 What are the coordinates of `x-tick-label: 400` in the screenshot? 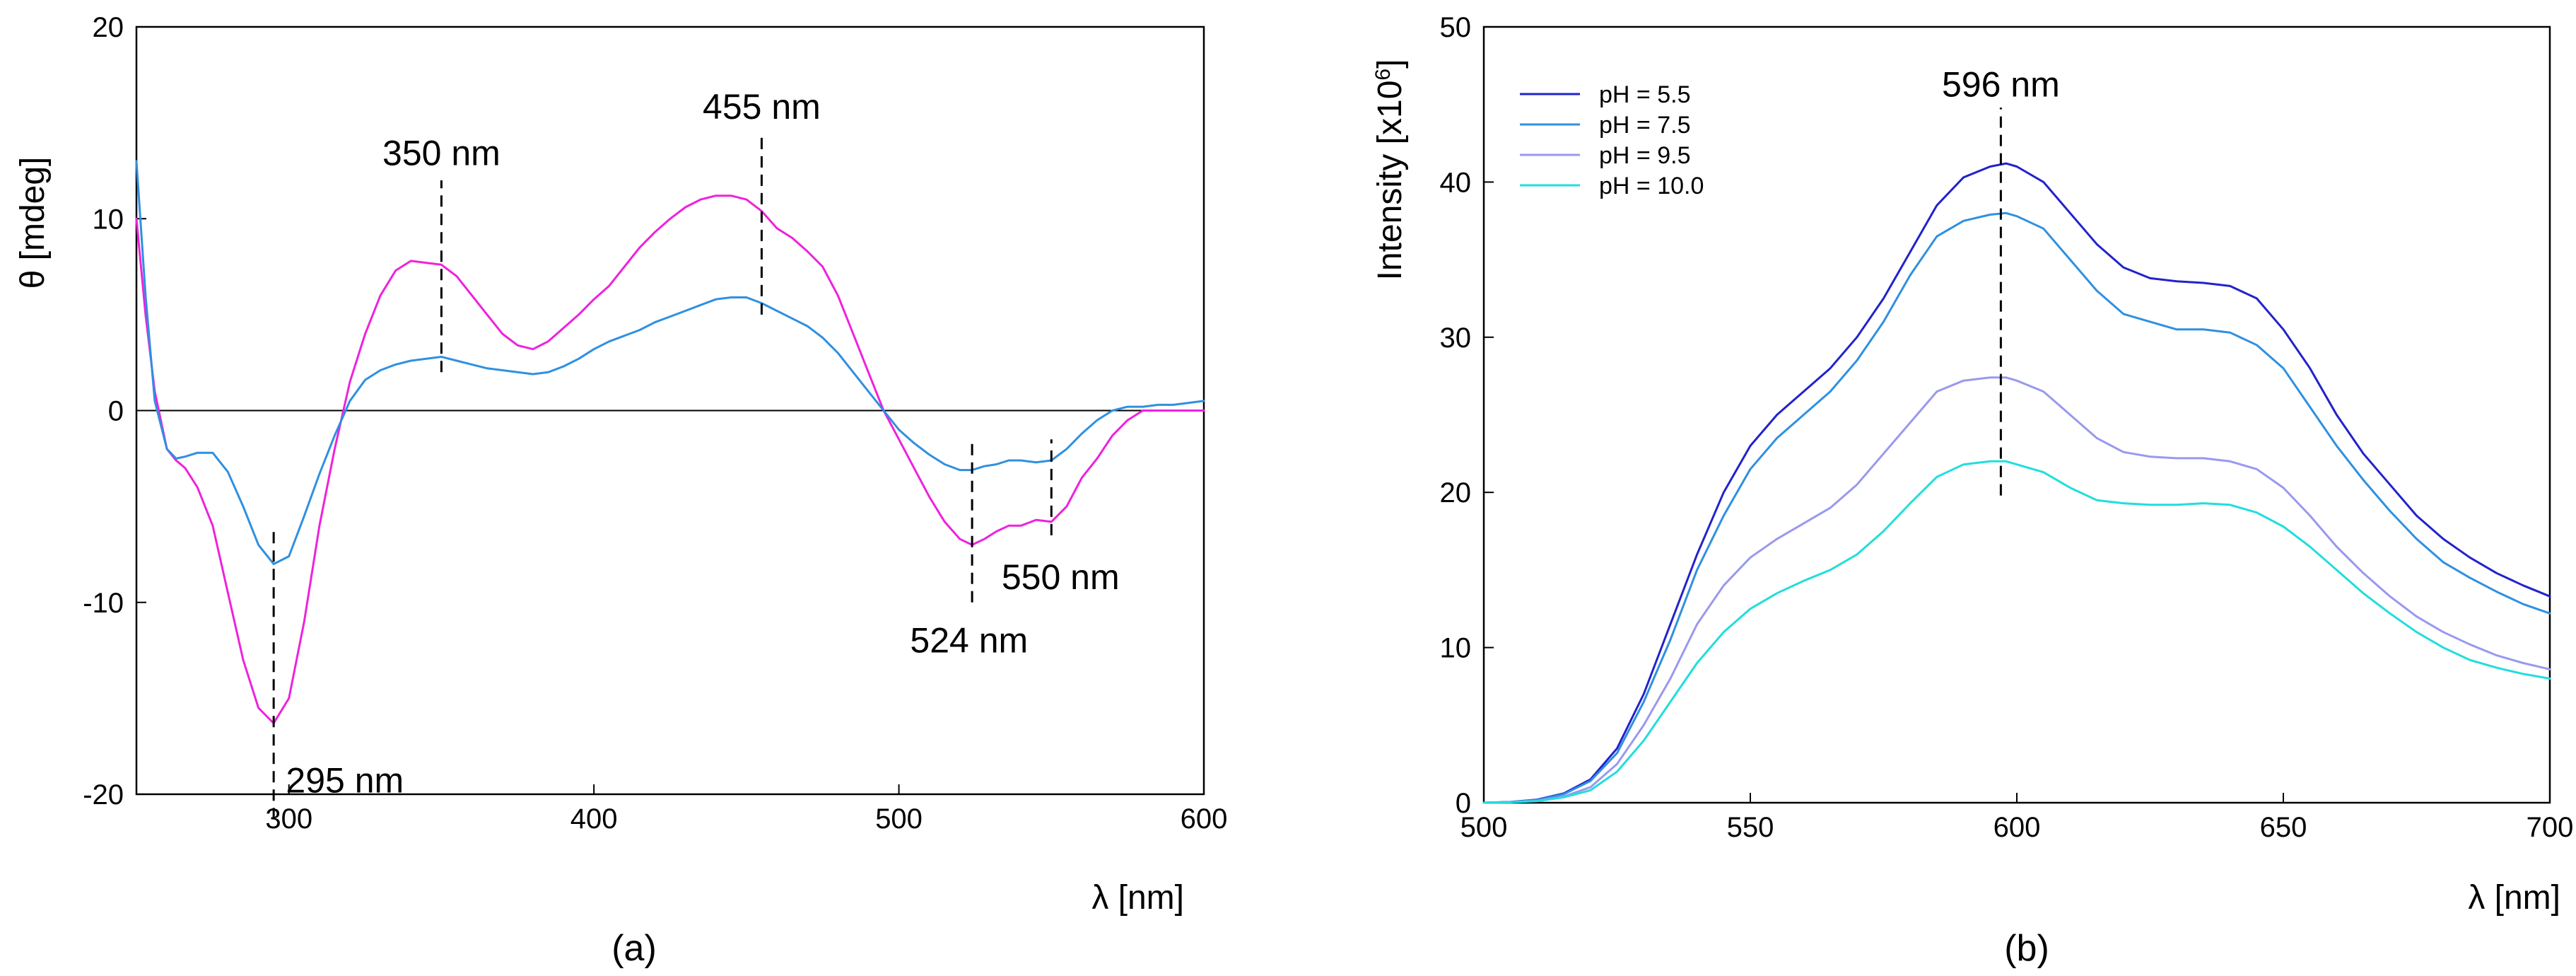 It's located at (594, 819).